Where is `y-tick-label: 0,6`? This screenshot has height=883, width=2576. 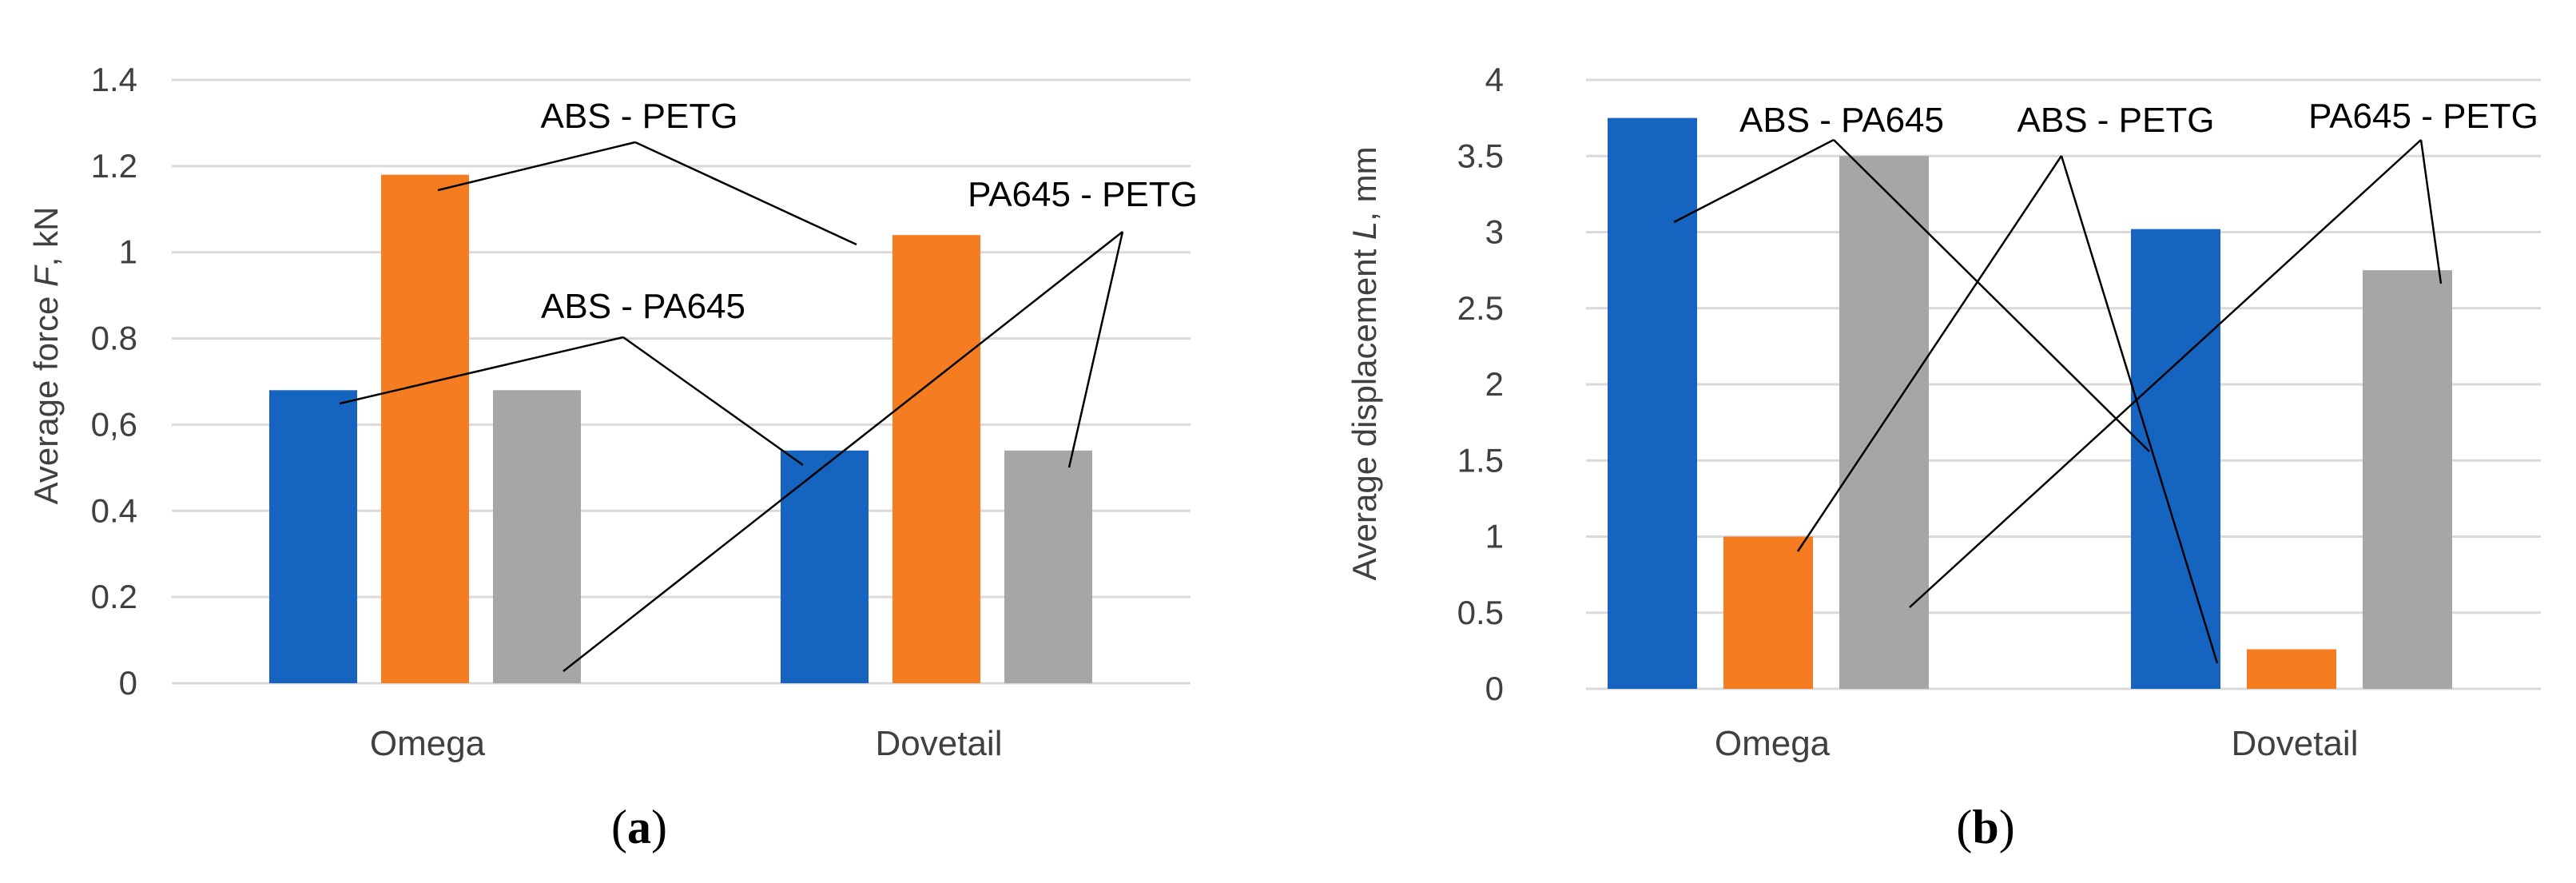
y-tick-label: 0,6 is located at coordinates (114, 424).